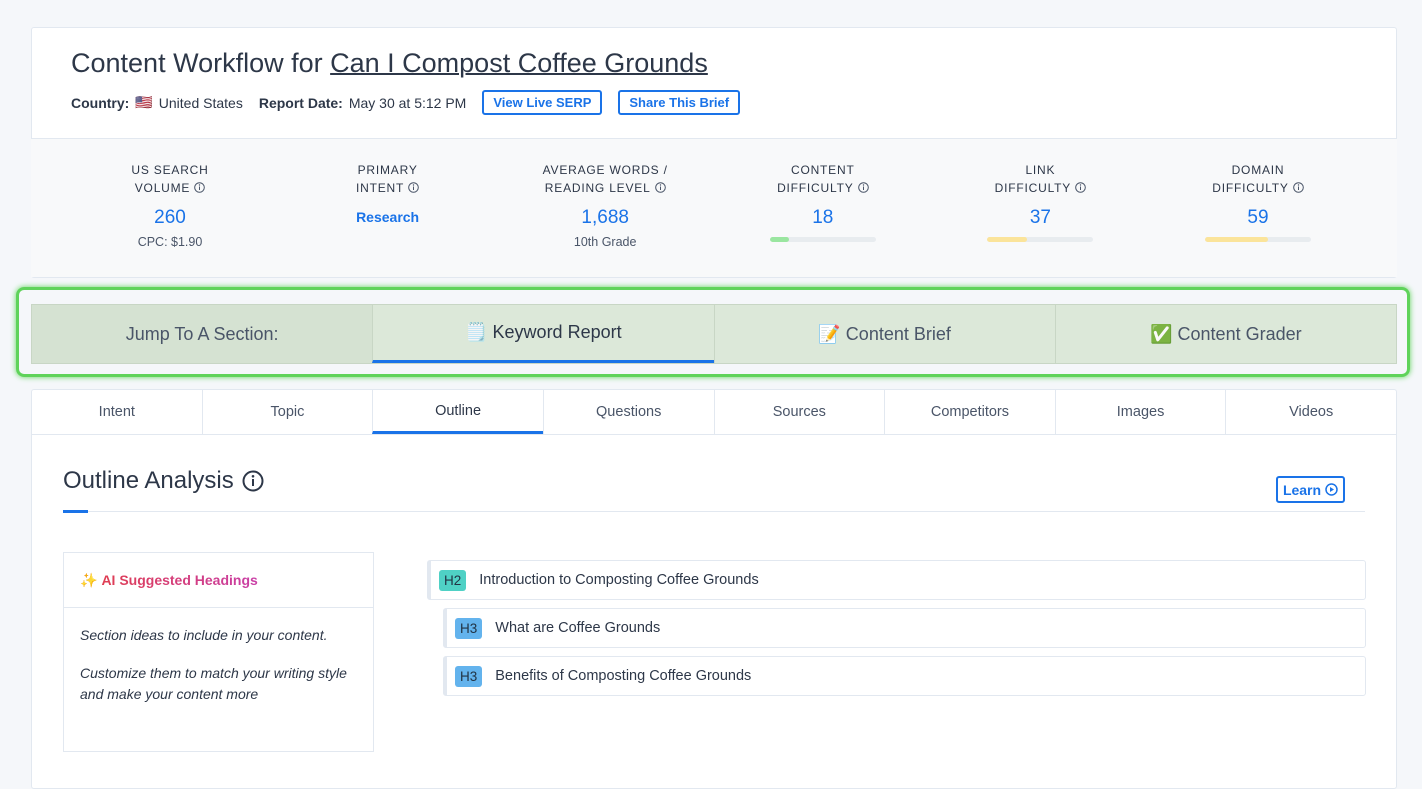  I want to click on metric-sub: 10th Grade, so click(605, 242).